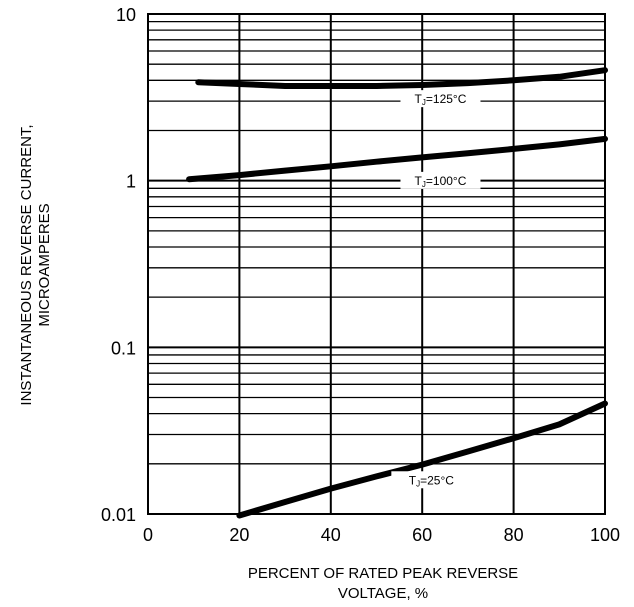  I want to click on y-axis-title-line-1: INSTANTANEOUS REVERSE CURRENT,, so click(26, 264).